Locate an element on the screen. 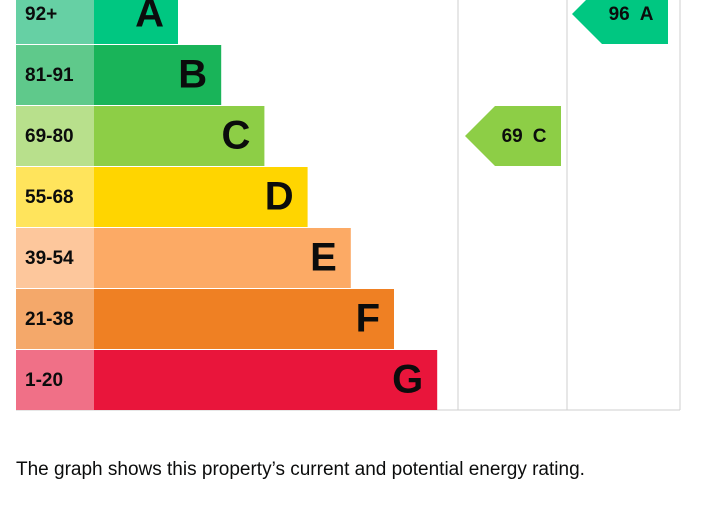 The image size is (705, 520). range-label: 21-38 is located at coordinates (49, 319).